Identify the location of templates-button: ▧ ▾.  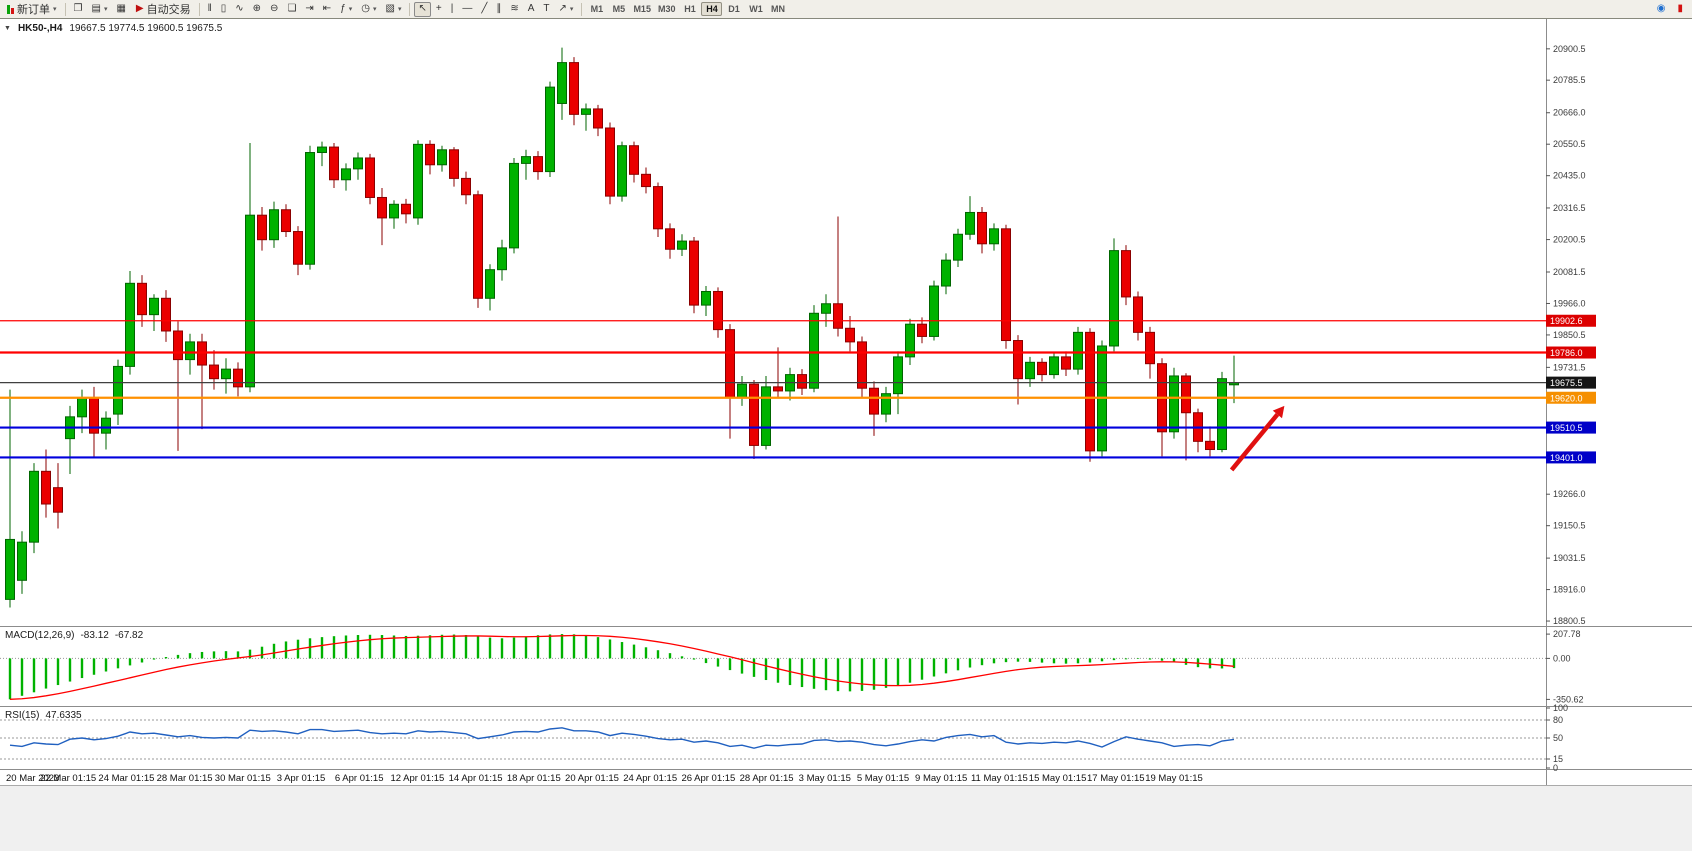
(394, 9).